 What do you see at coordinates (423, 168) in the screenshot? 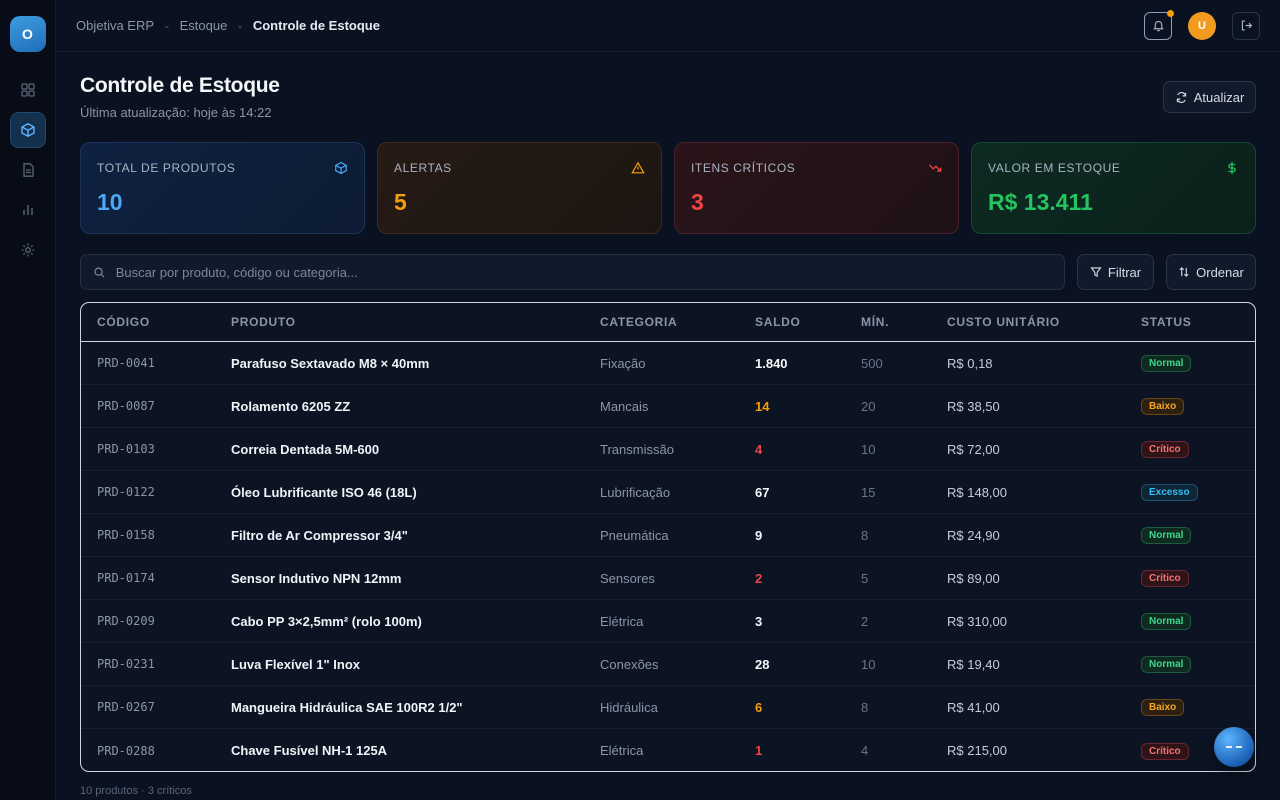
I see `stat-label: Alertas` at bounding box center [423, 168].